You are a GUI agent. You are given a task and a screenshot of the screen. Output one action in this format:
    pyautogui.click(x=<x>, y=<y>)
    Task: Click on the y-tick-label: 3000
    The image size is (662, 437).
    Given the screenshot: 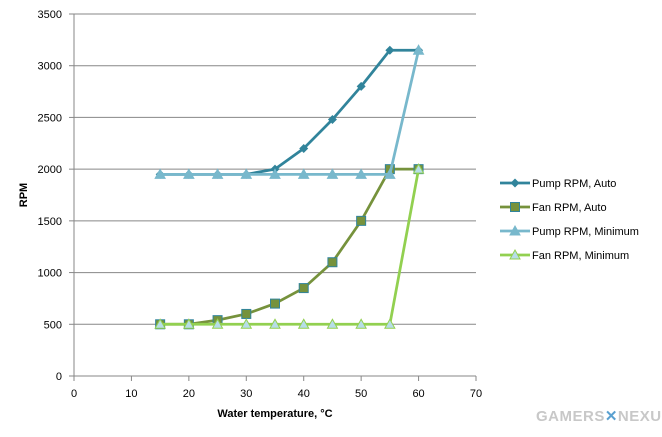 What is the action you would take?
    pyautogui.click(x=50, y=67)
    